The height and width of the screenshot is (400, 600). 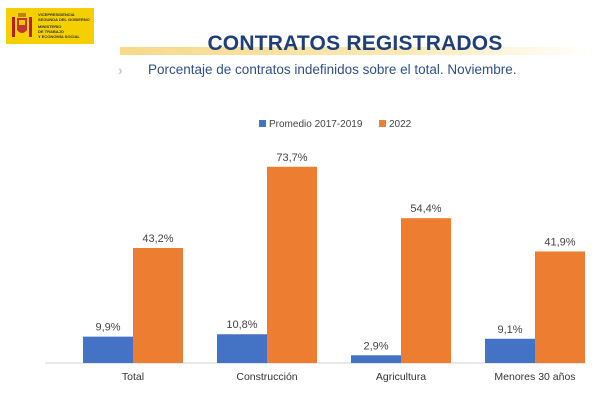 I want to click on logo-line: DE TRABAJO, so click(x=51, y=31).